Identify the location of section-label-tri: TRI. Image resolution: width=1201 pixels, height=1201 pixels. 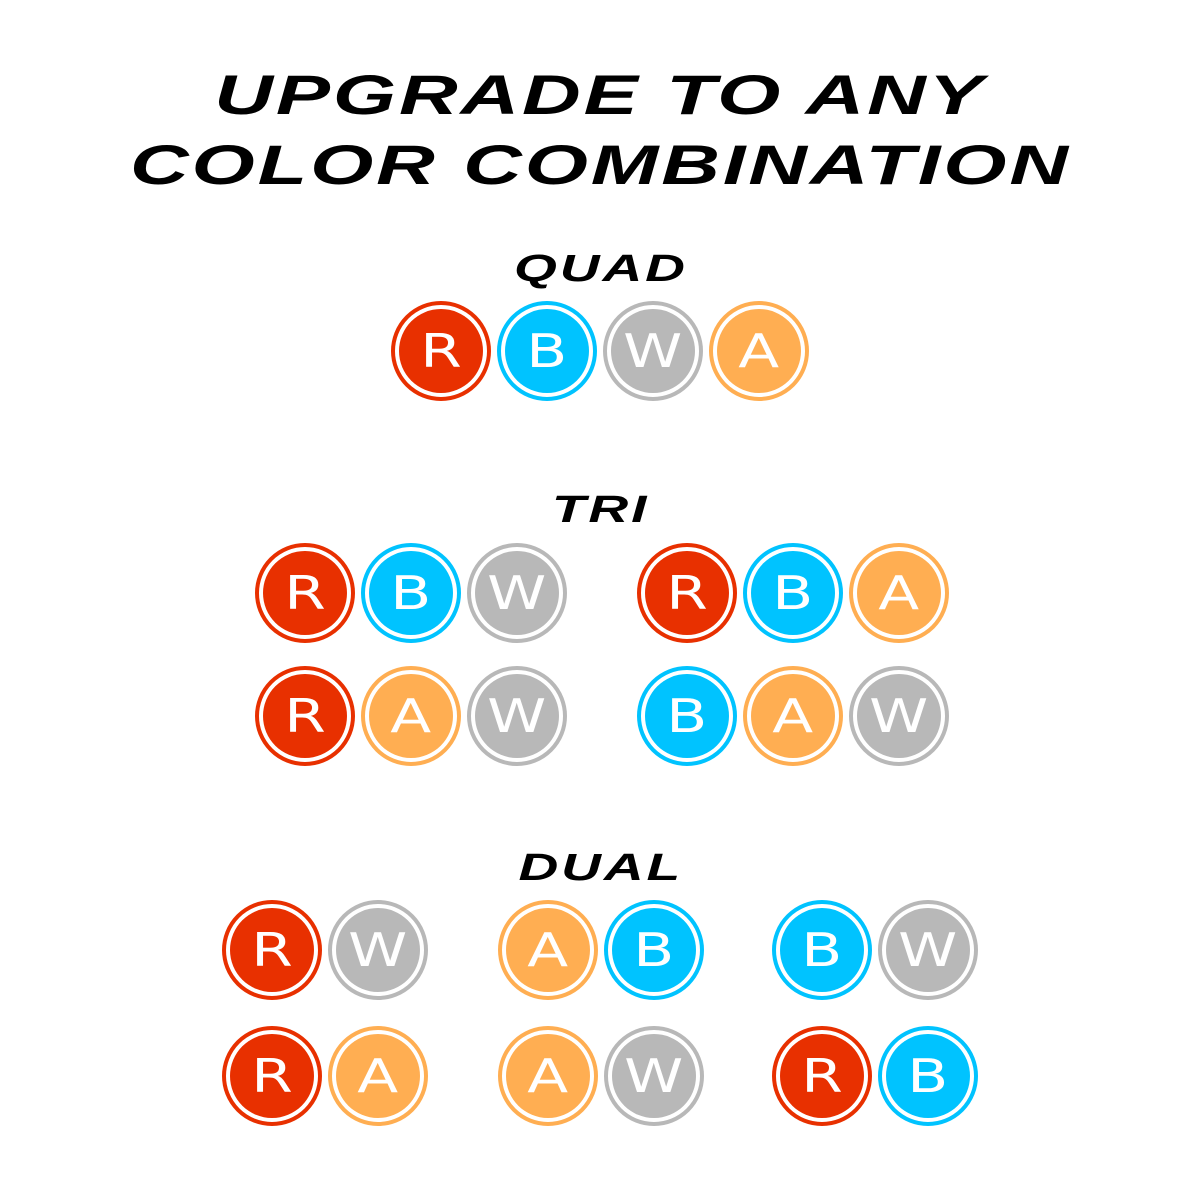
(600, 510).